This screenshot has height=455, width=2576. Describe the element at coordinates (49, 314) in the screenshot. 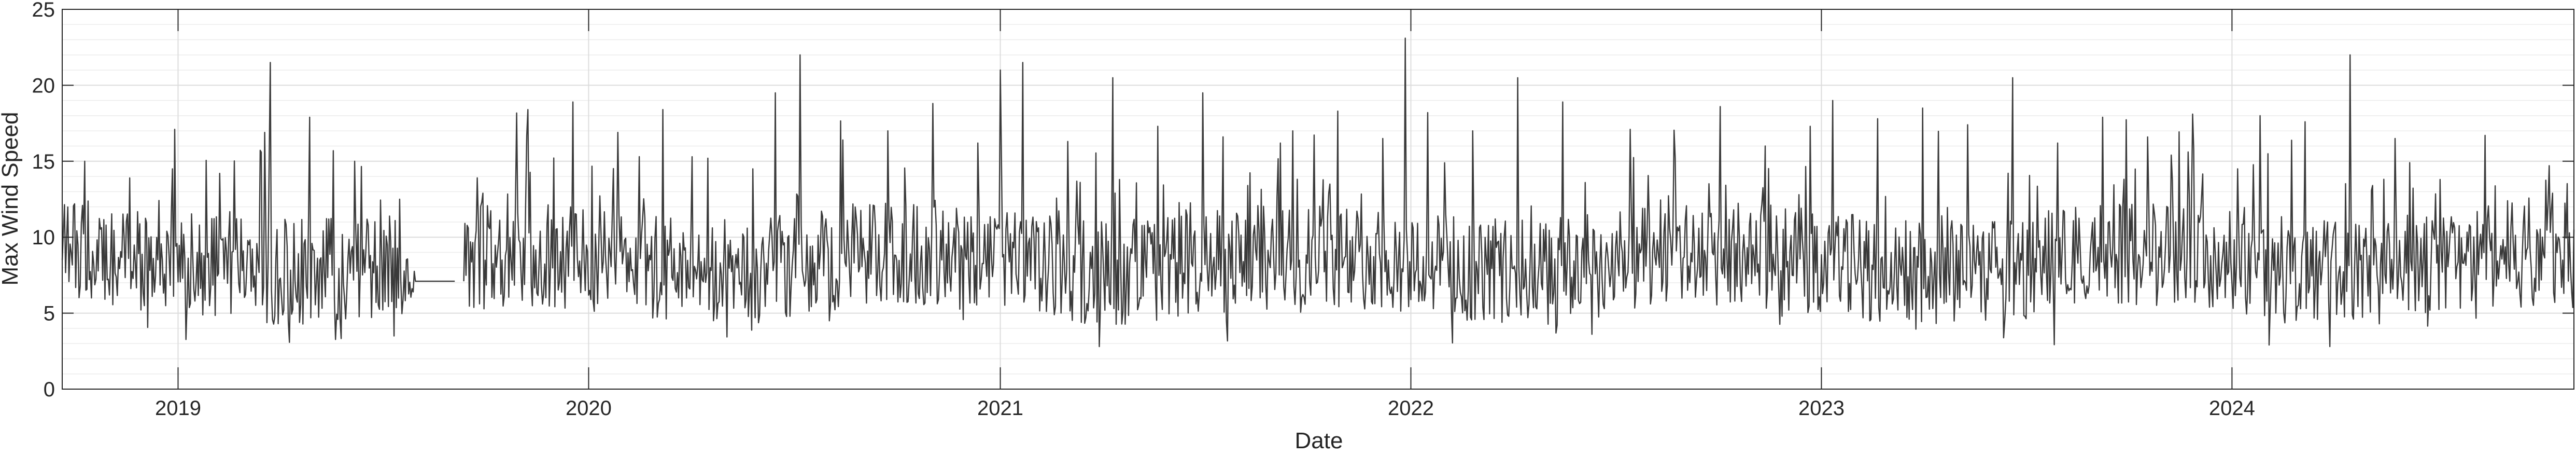

I see `y-tick-label: 5` at that location.